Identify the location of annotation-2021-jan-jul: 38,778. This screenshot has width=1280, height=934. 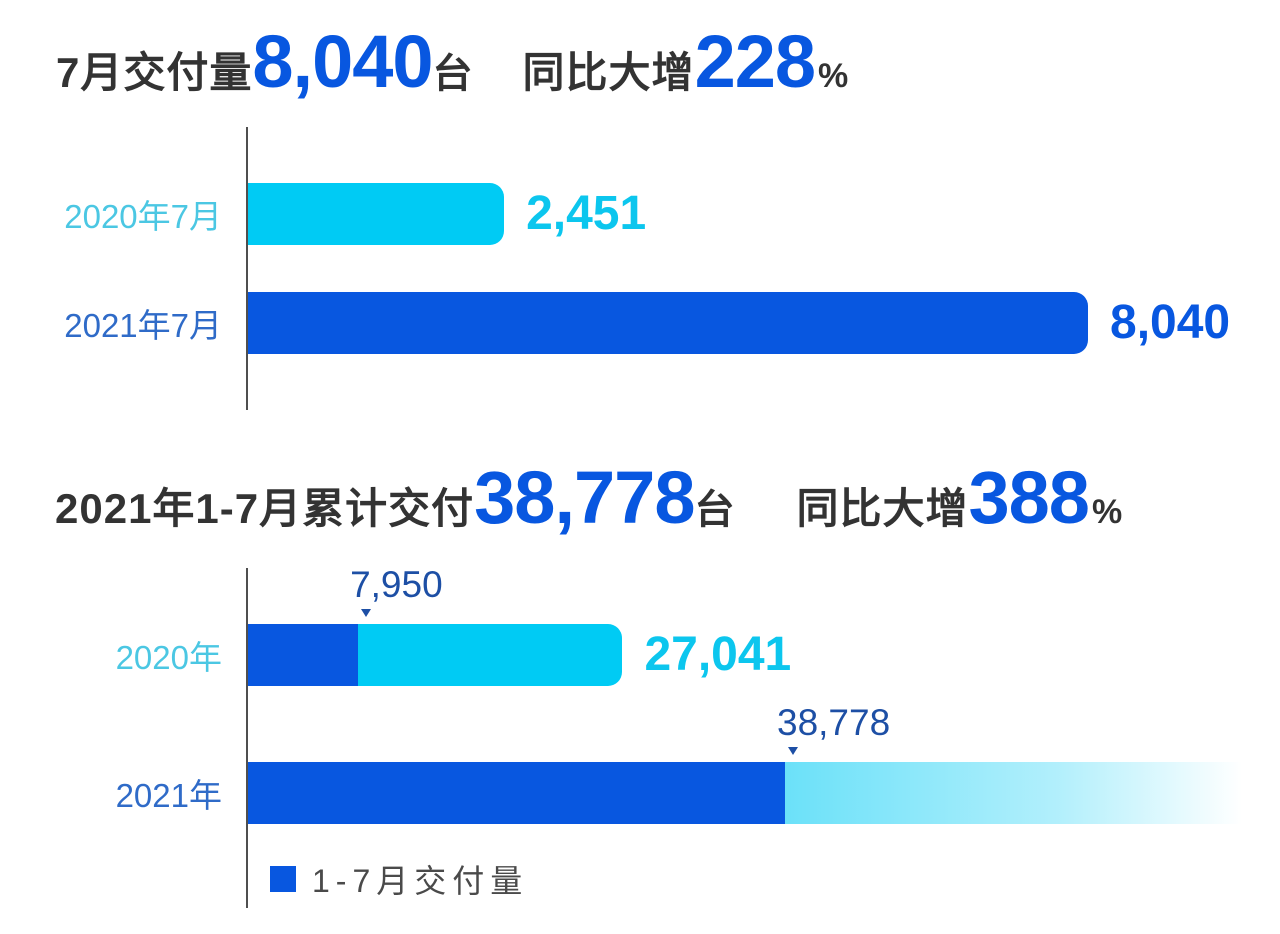
(833, 729).